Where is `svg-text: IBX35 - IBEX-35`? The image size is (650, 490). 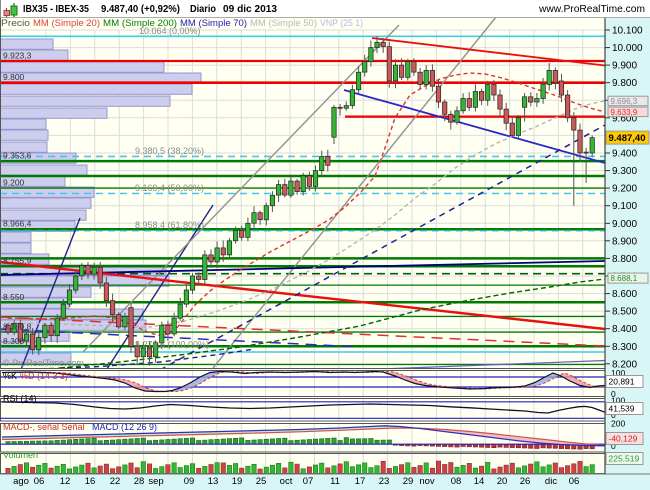 svg-text: IBX35 - IBEX-35 is located at coordinates (56, 9).